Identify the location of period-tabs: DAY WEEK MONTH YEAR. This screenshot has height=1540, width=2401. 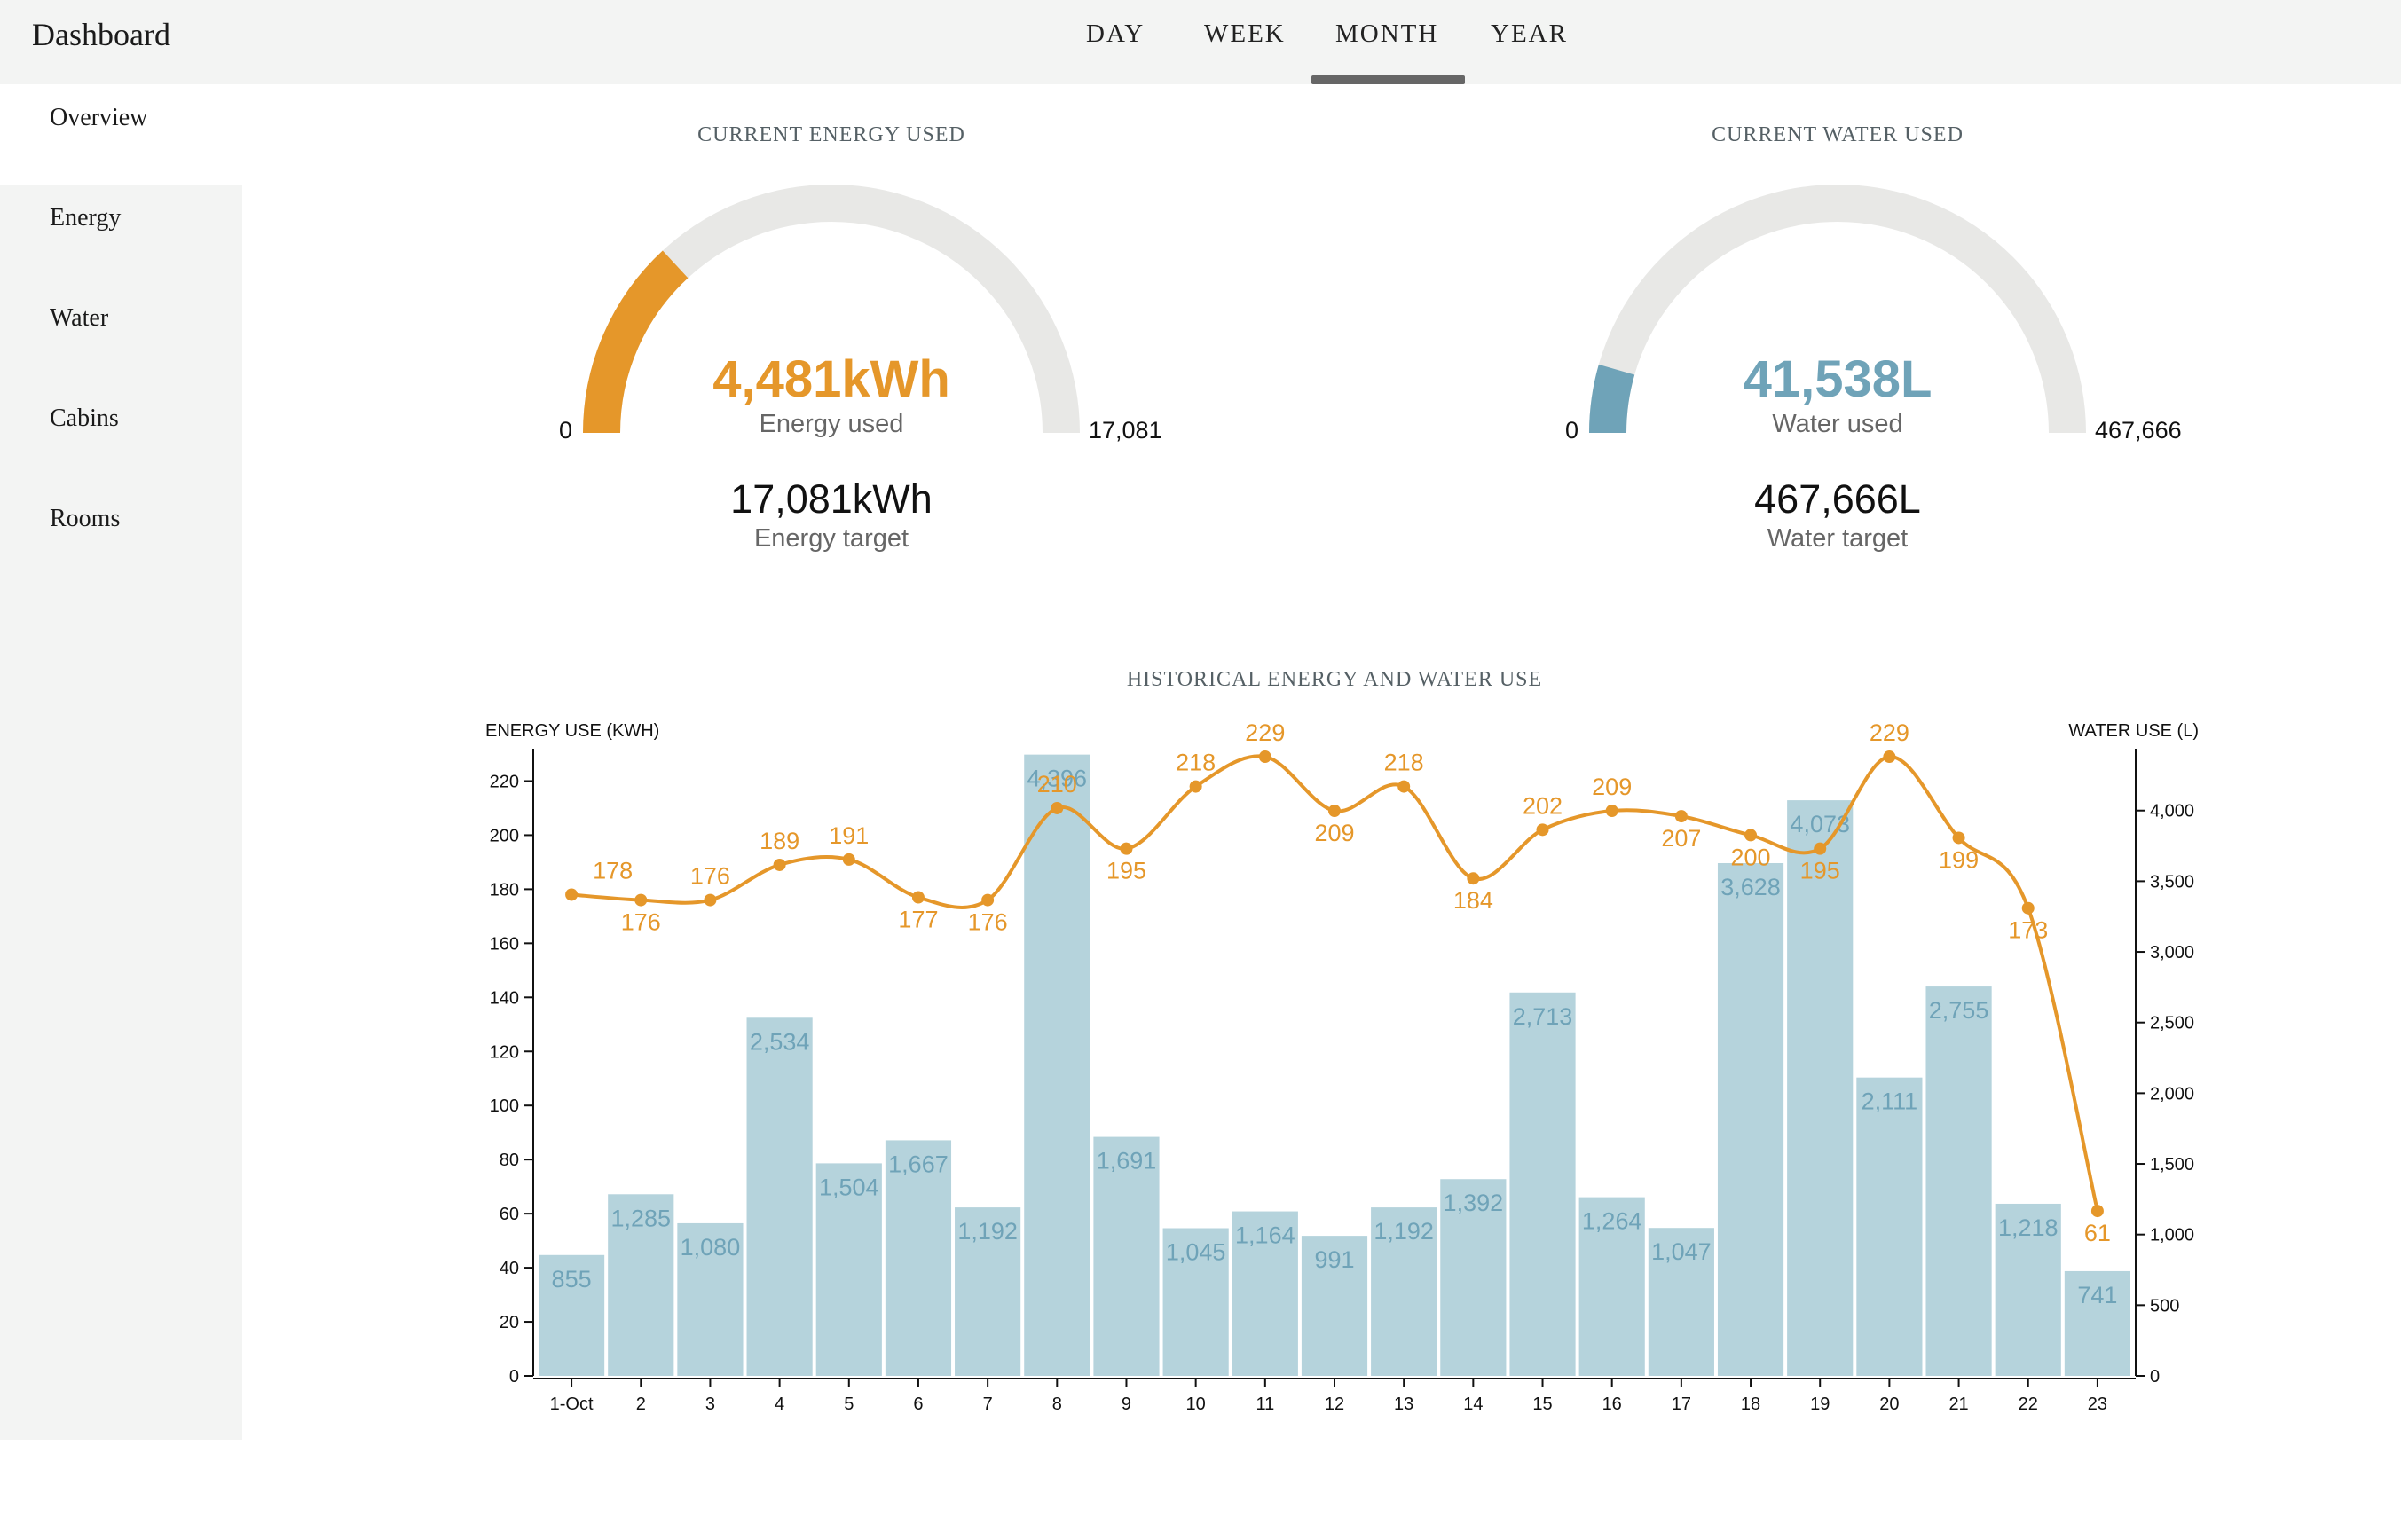
(1200, 42).